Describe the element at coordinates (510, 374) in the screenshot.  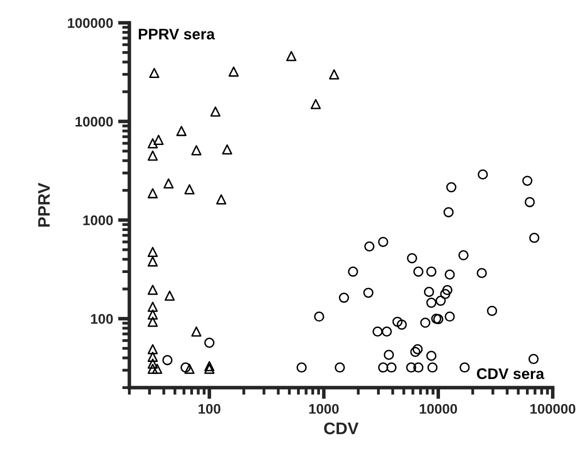
I see `series-label: CDV sera` at that location.